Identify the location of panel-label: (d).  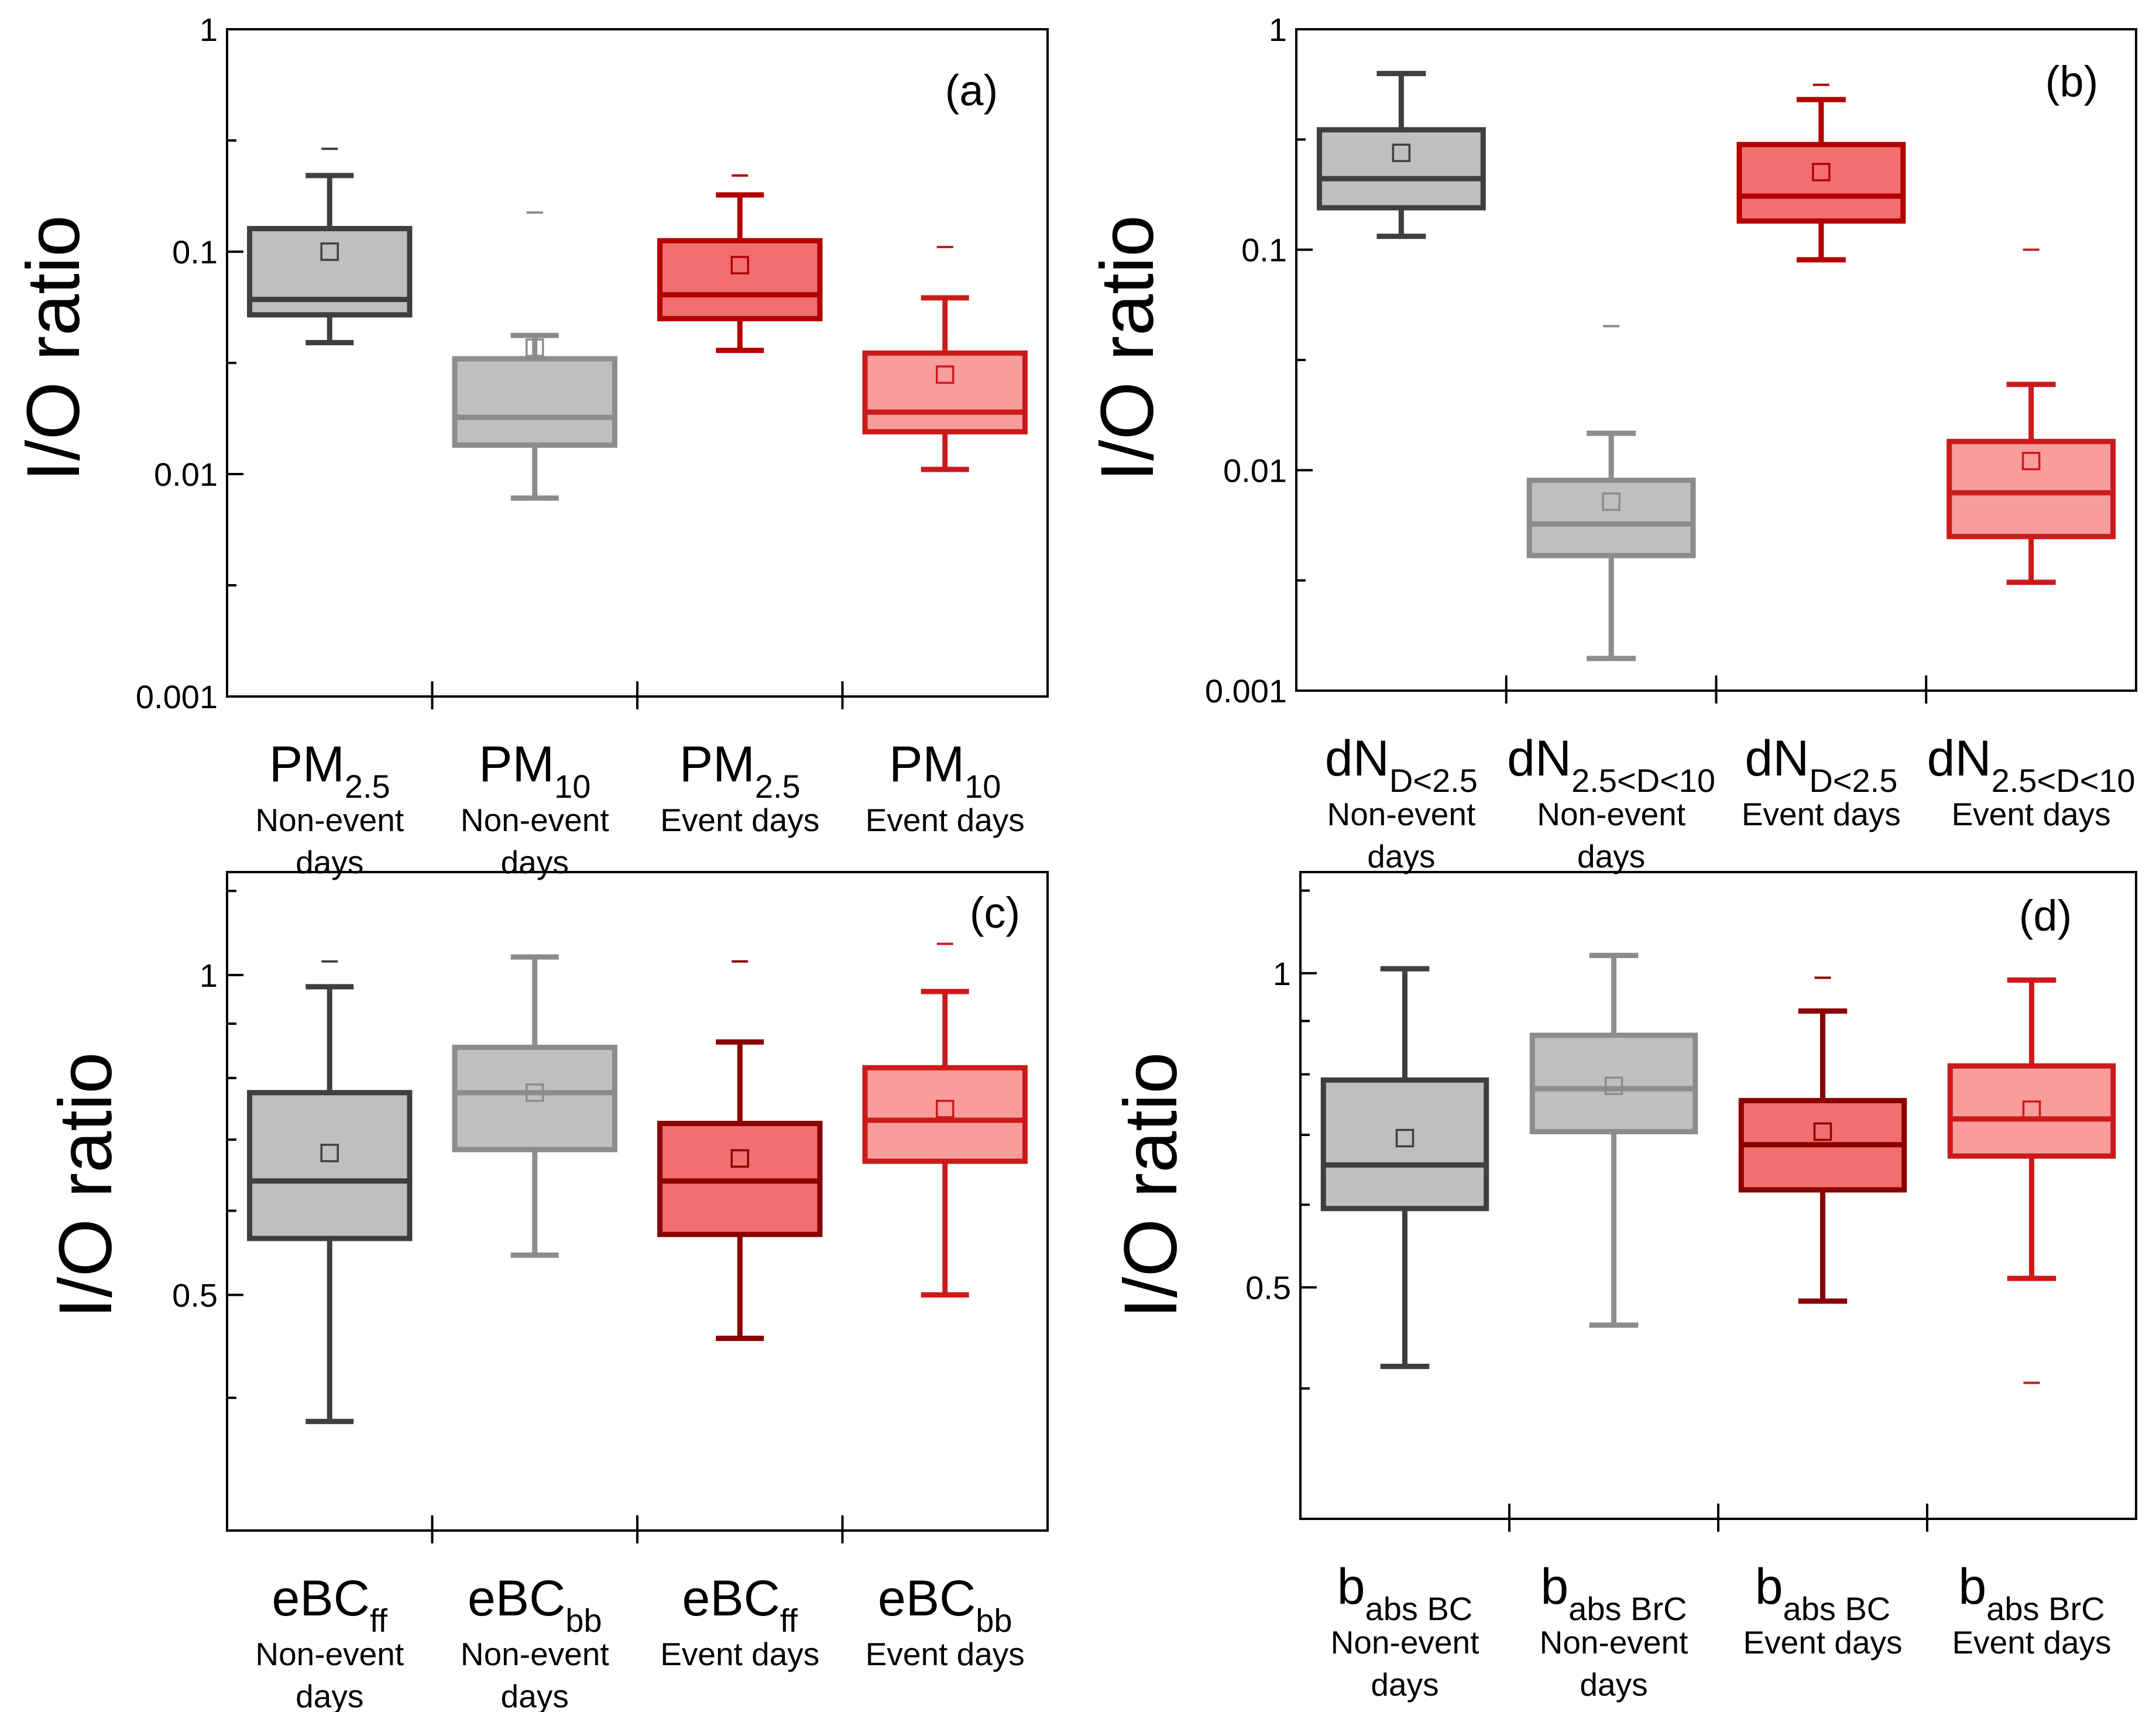
(2045, 915).